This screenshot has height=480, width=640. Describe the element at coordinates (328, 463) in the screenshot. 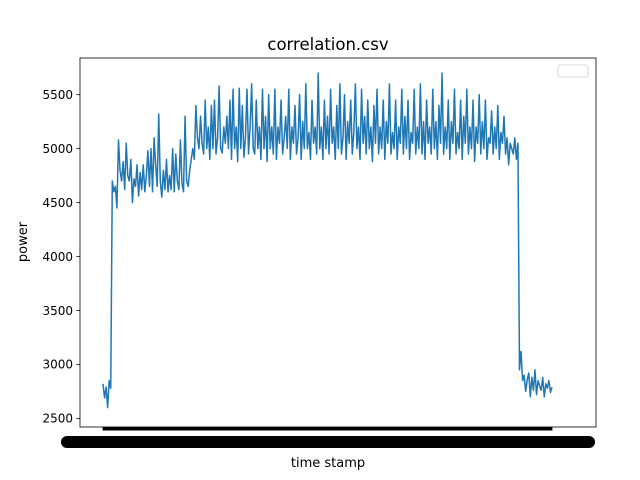

I see `x-axis-label: time stamp` at that location.